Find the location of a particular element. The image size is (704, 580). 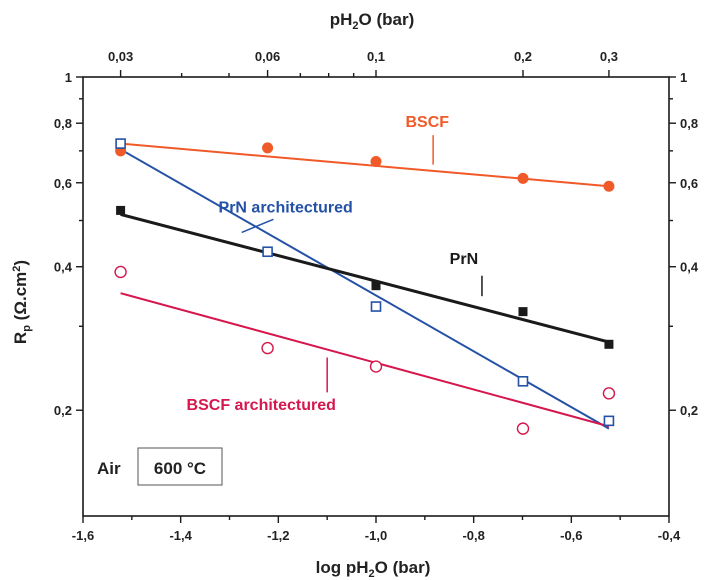

x-tick-label: -1,6 is located at coordinates (83, 535).